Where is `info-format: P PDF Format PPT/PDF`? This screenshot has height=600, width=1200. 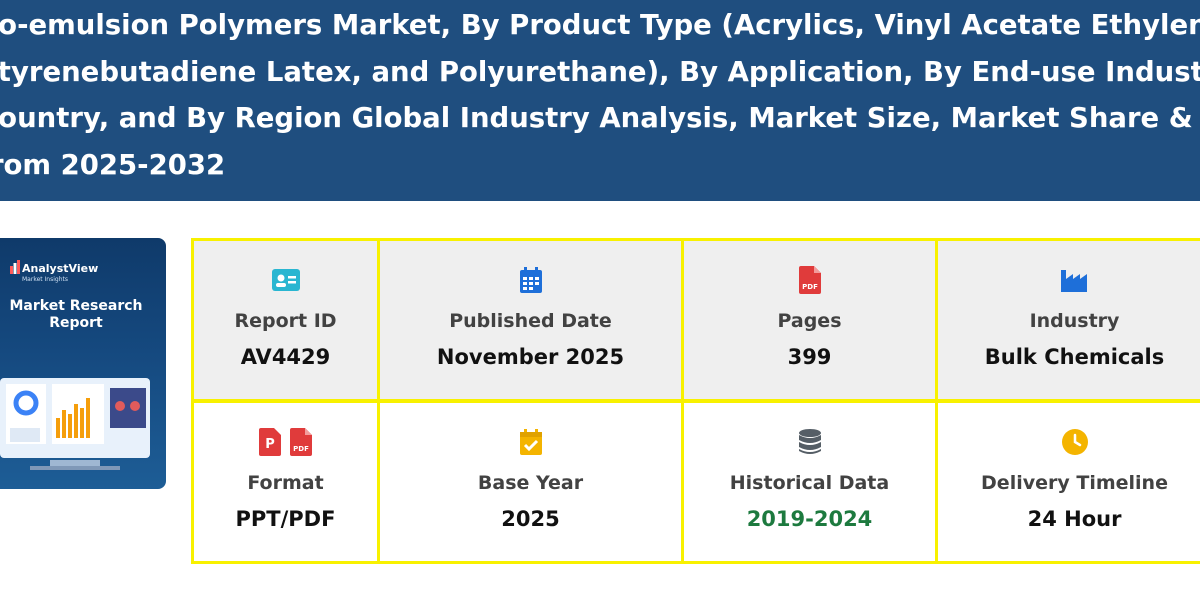 info-format: P PDF Format PPT/PDF is located at coordinates (285, 482).